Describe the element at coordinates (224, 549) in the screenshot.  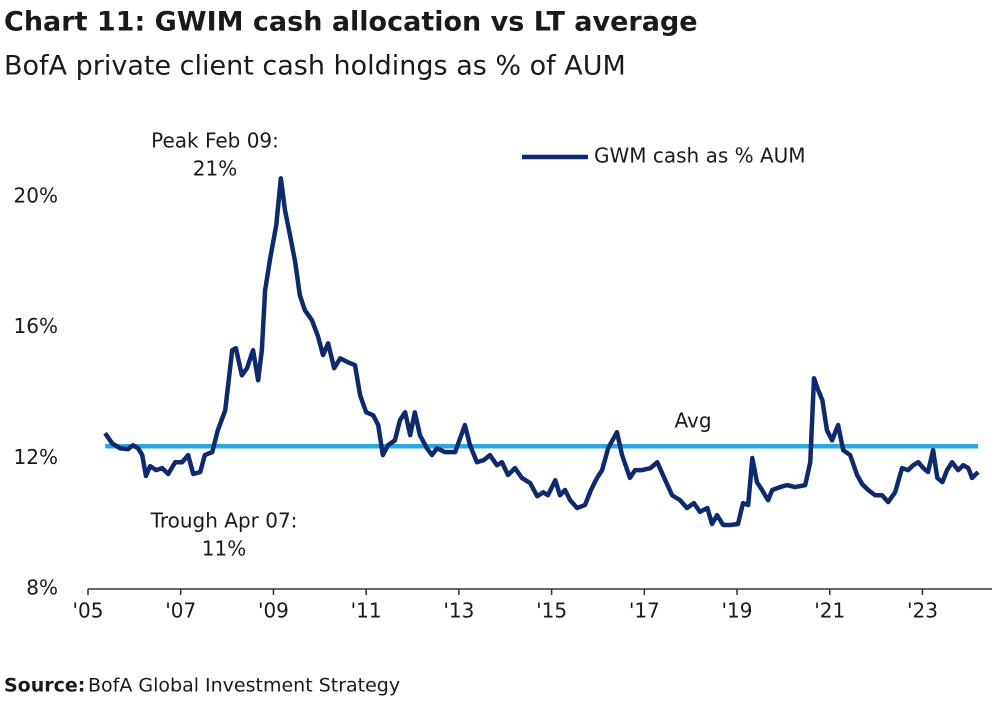
I see `annotation: 11%` at that location.